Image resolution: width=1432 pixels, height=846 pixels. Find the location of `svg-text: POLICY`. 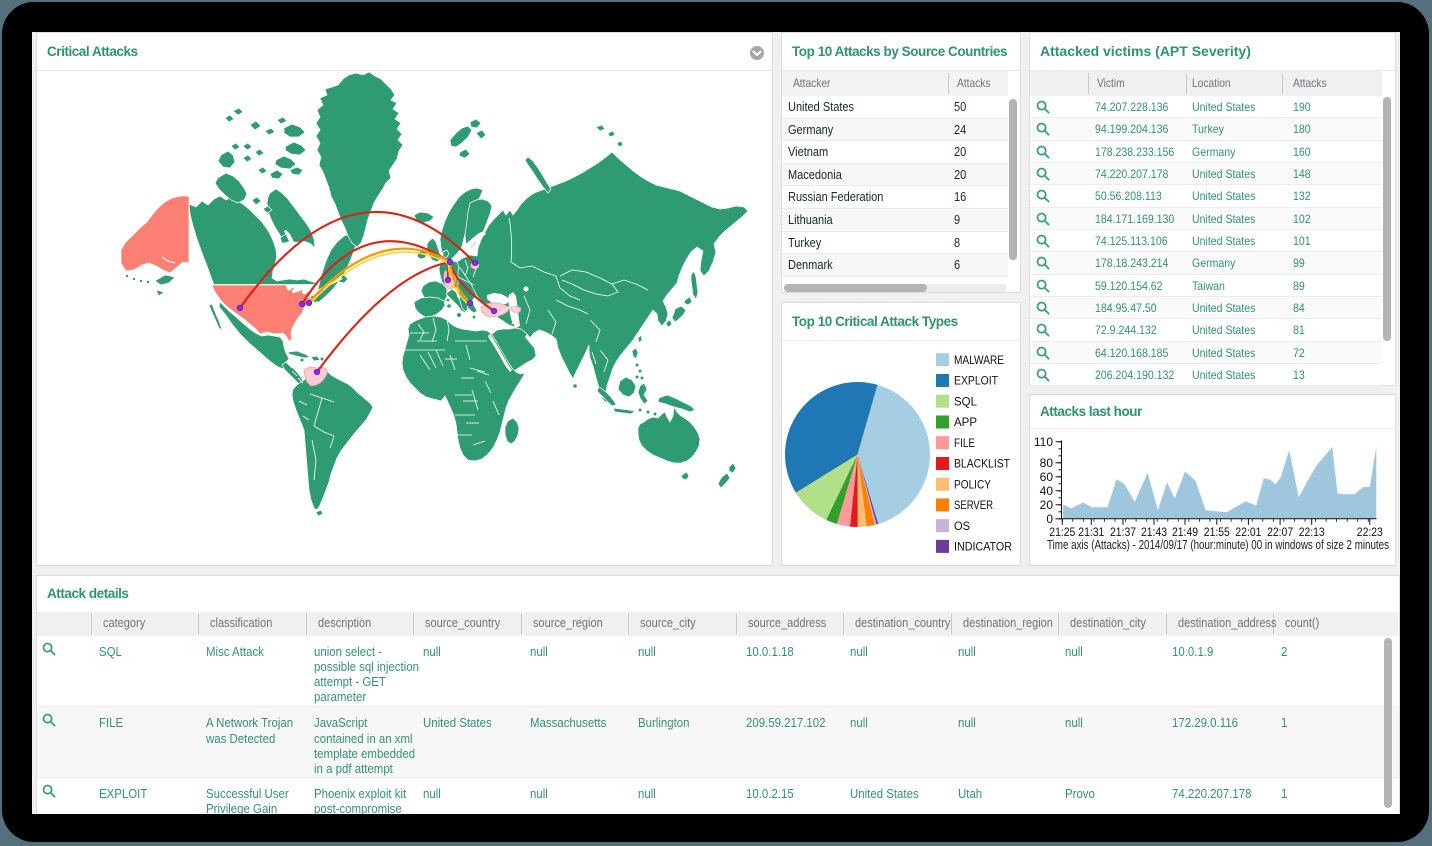

svg-text: POLICY is located at coordinates (972, 484).